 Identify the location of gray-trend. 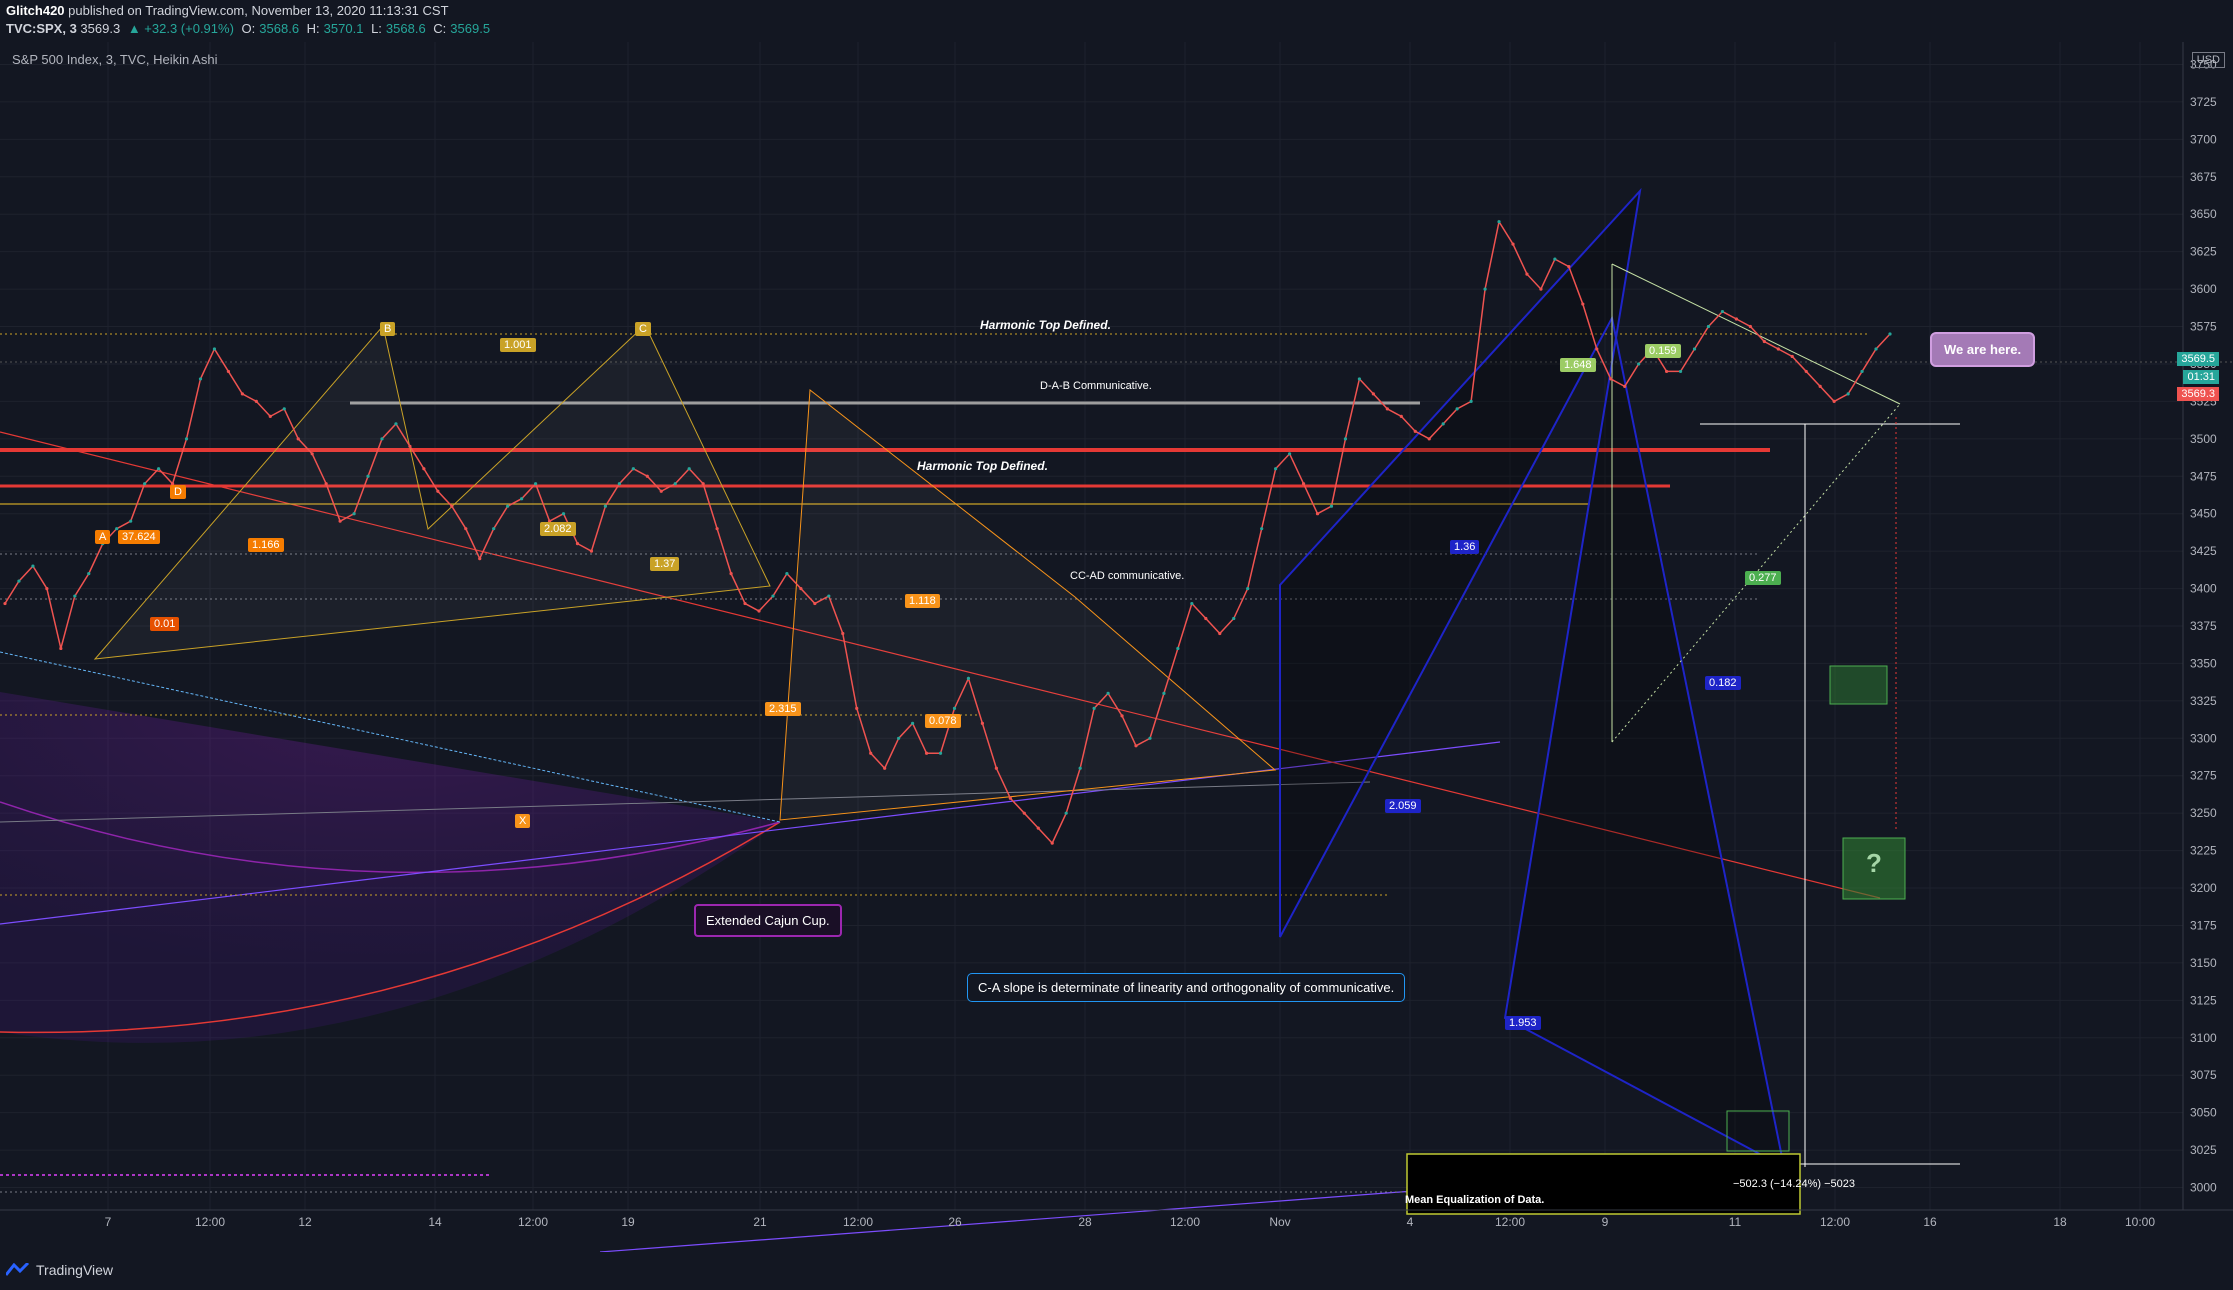
(685, 802).